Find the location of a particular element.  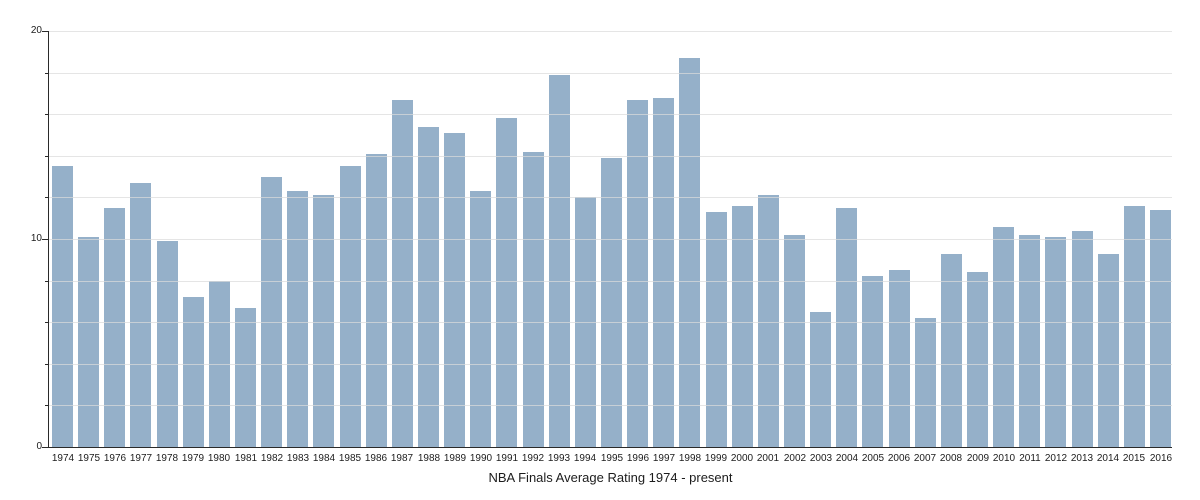

year-label: 2009 is located at coordinates (978, 458).